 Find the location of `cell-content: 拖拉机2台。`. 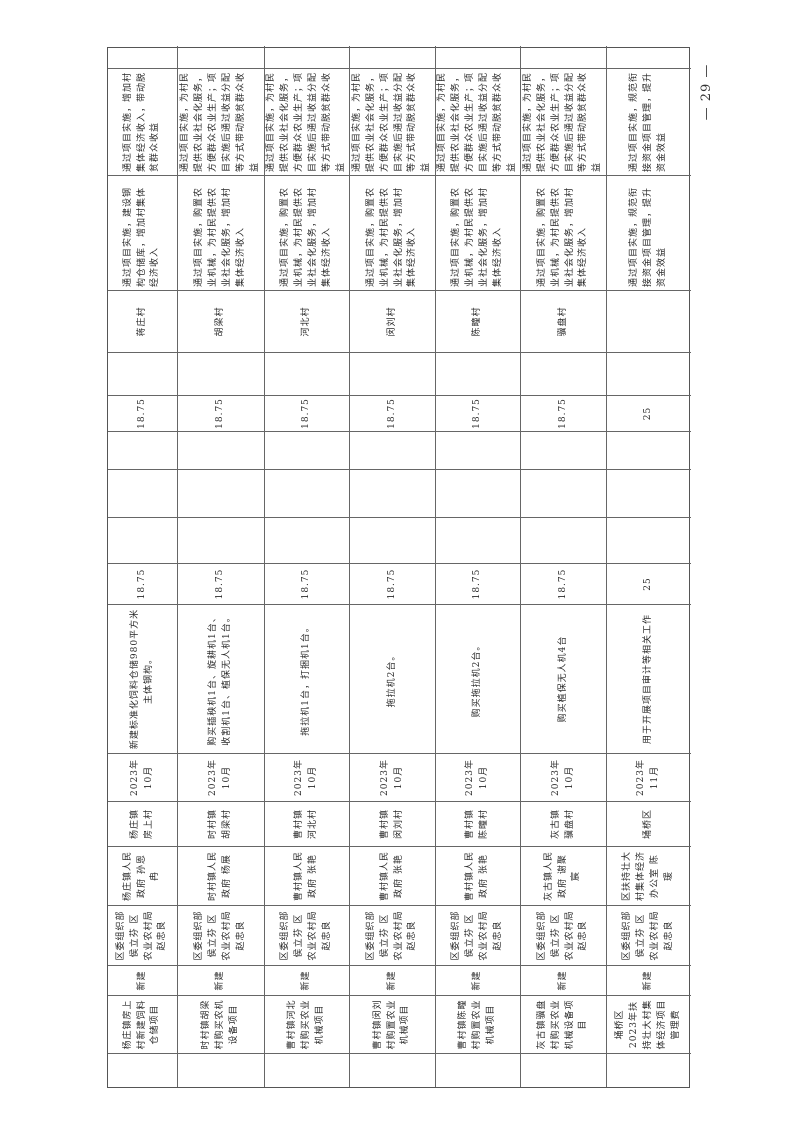

cell-content: 拖拉机2台。 is located at coordinates (392, 679).